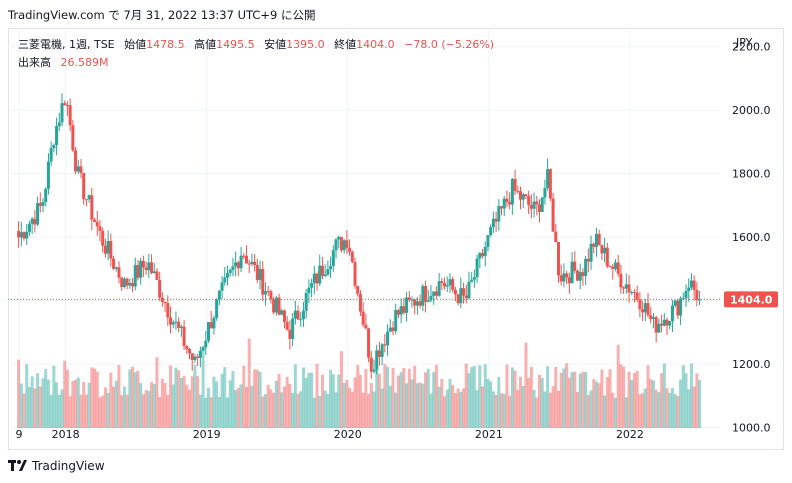  What do you see at coordinates (66, 44) in the screenshot?
I see `symbol-label: 三菱電機, 1週, TSE` at bounding box center [66, 44].